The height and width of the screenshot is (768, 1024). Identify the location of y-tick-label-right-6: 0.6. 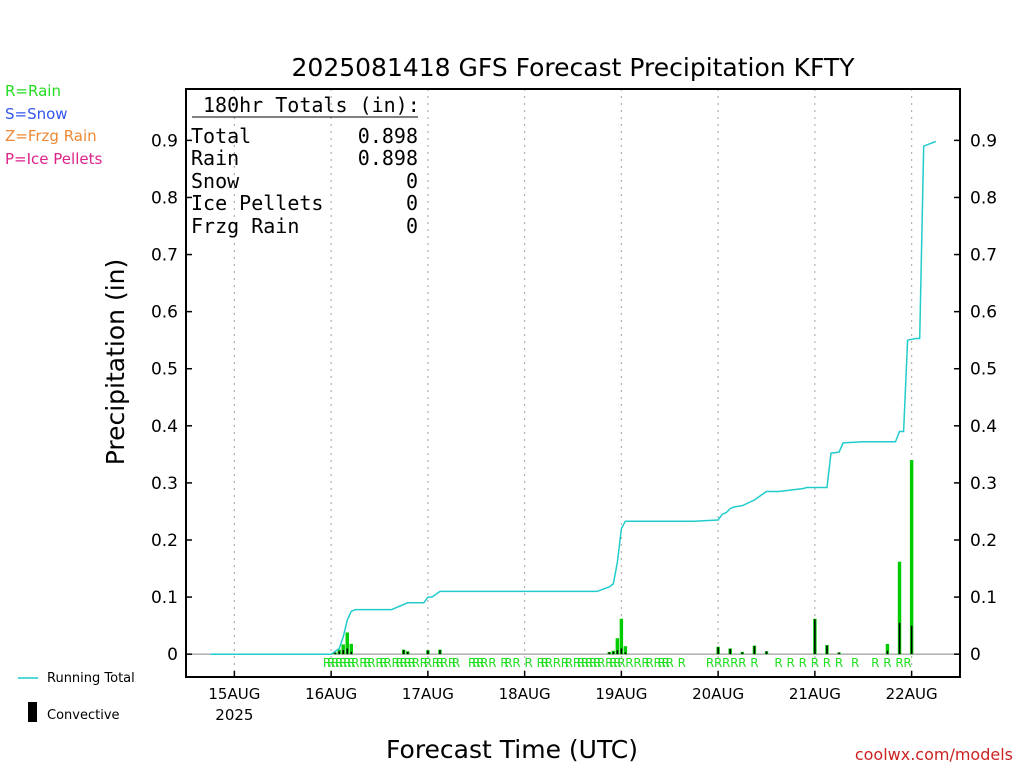
(983, 313).